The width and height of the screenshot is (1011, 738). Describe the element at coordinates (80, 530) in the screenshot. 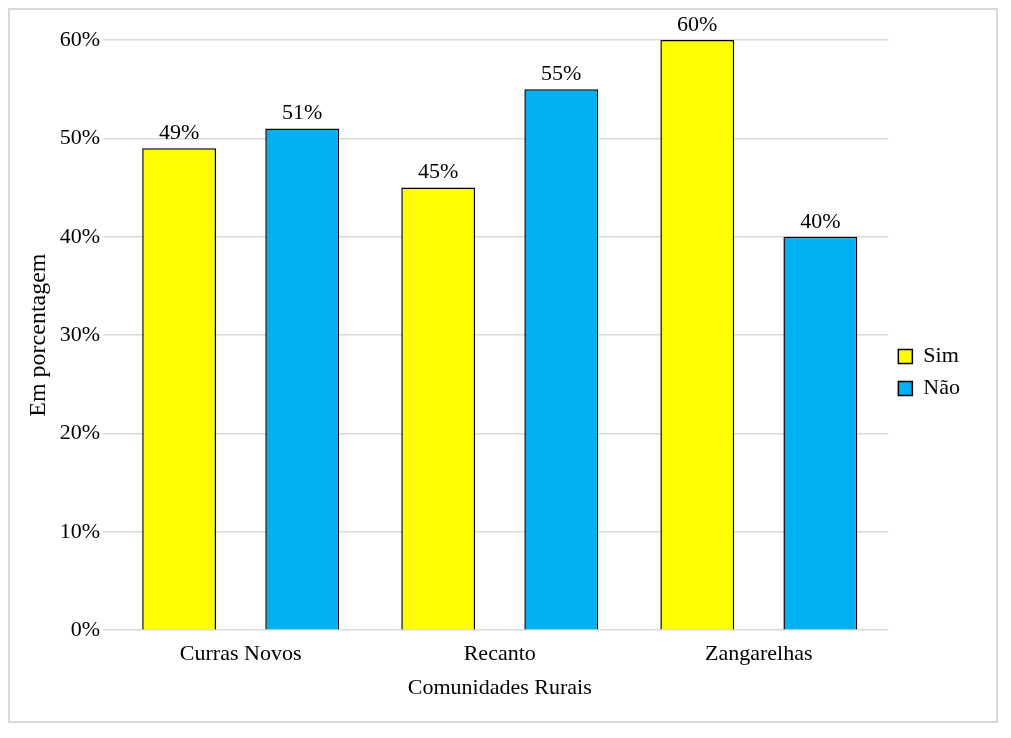

I see `y-tick-label: 10%` at that location.